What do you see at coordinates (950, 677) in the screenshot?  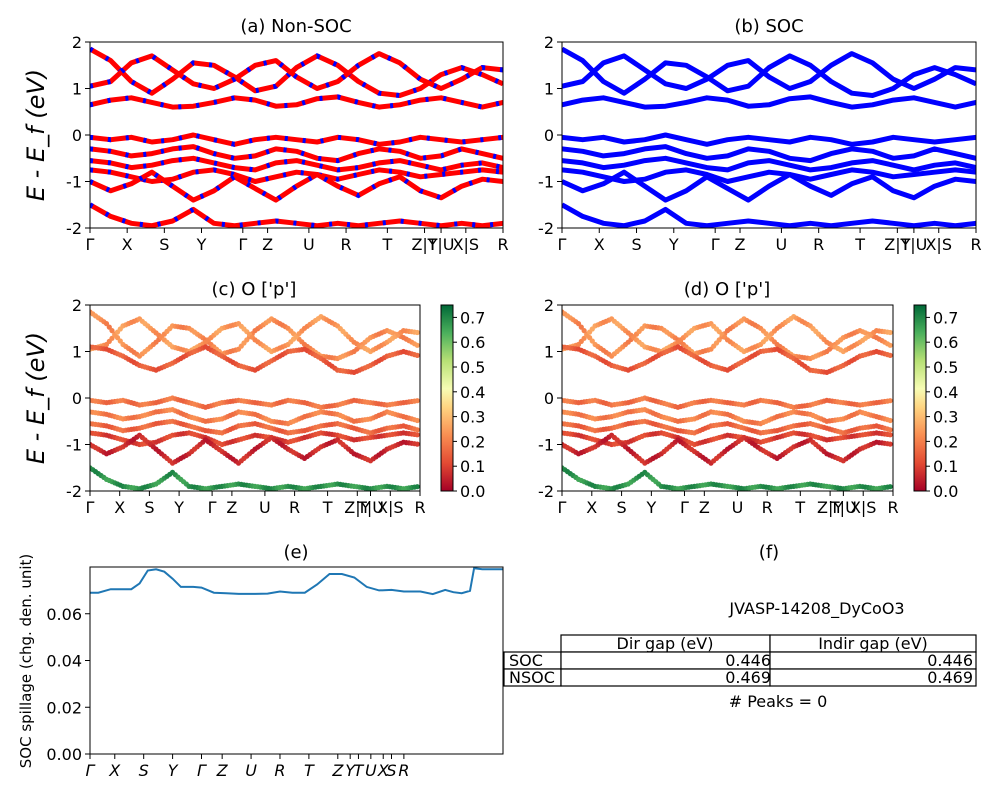 I see `table-cell-nsoc-indir: 0.469` at bounding box center [950, 677].